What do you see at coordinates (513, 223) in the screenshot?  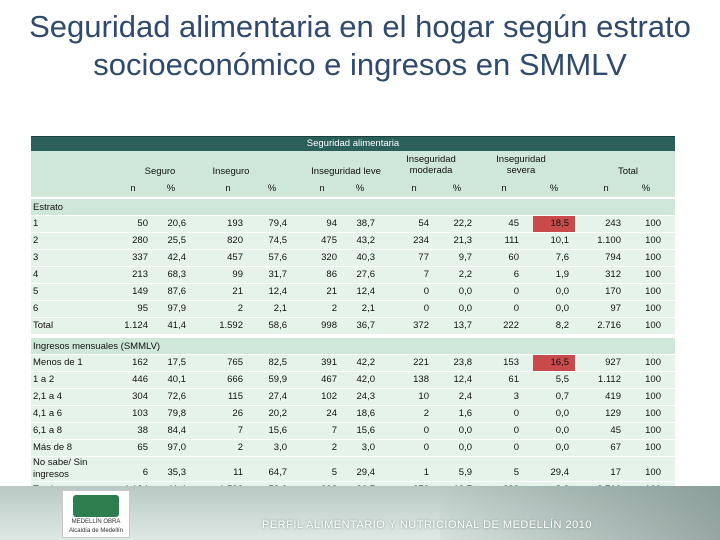 I see `table-cell: 45` at bounding box center [513, 223].